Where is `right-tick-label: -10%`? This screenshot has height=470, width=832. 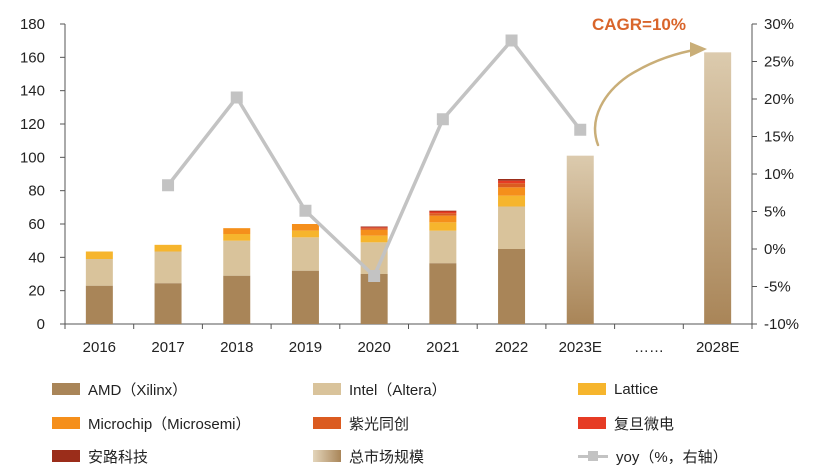
right-tick-label: -10% is located at coordinates (781, 324).